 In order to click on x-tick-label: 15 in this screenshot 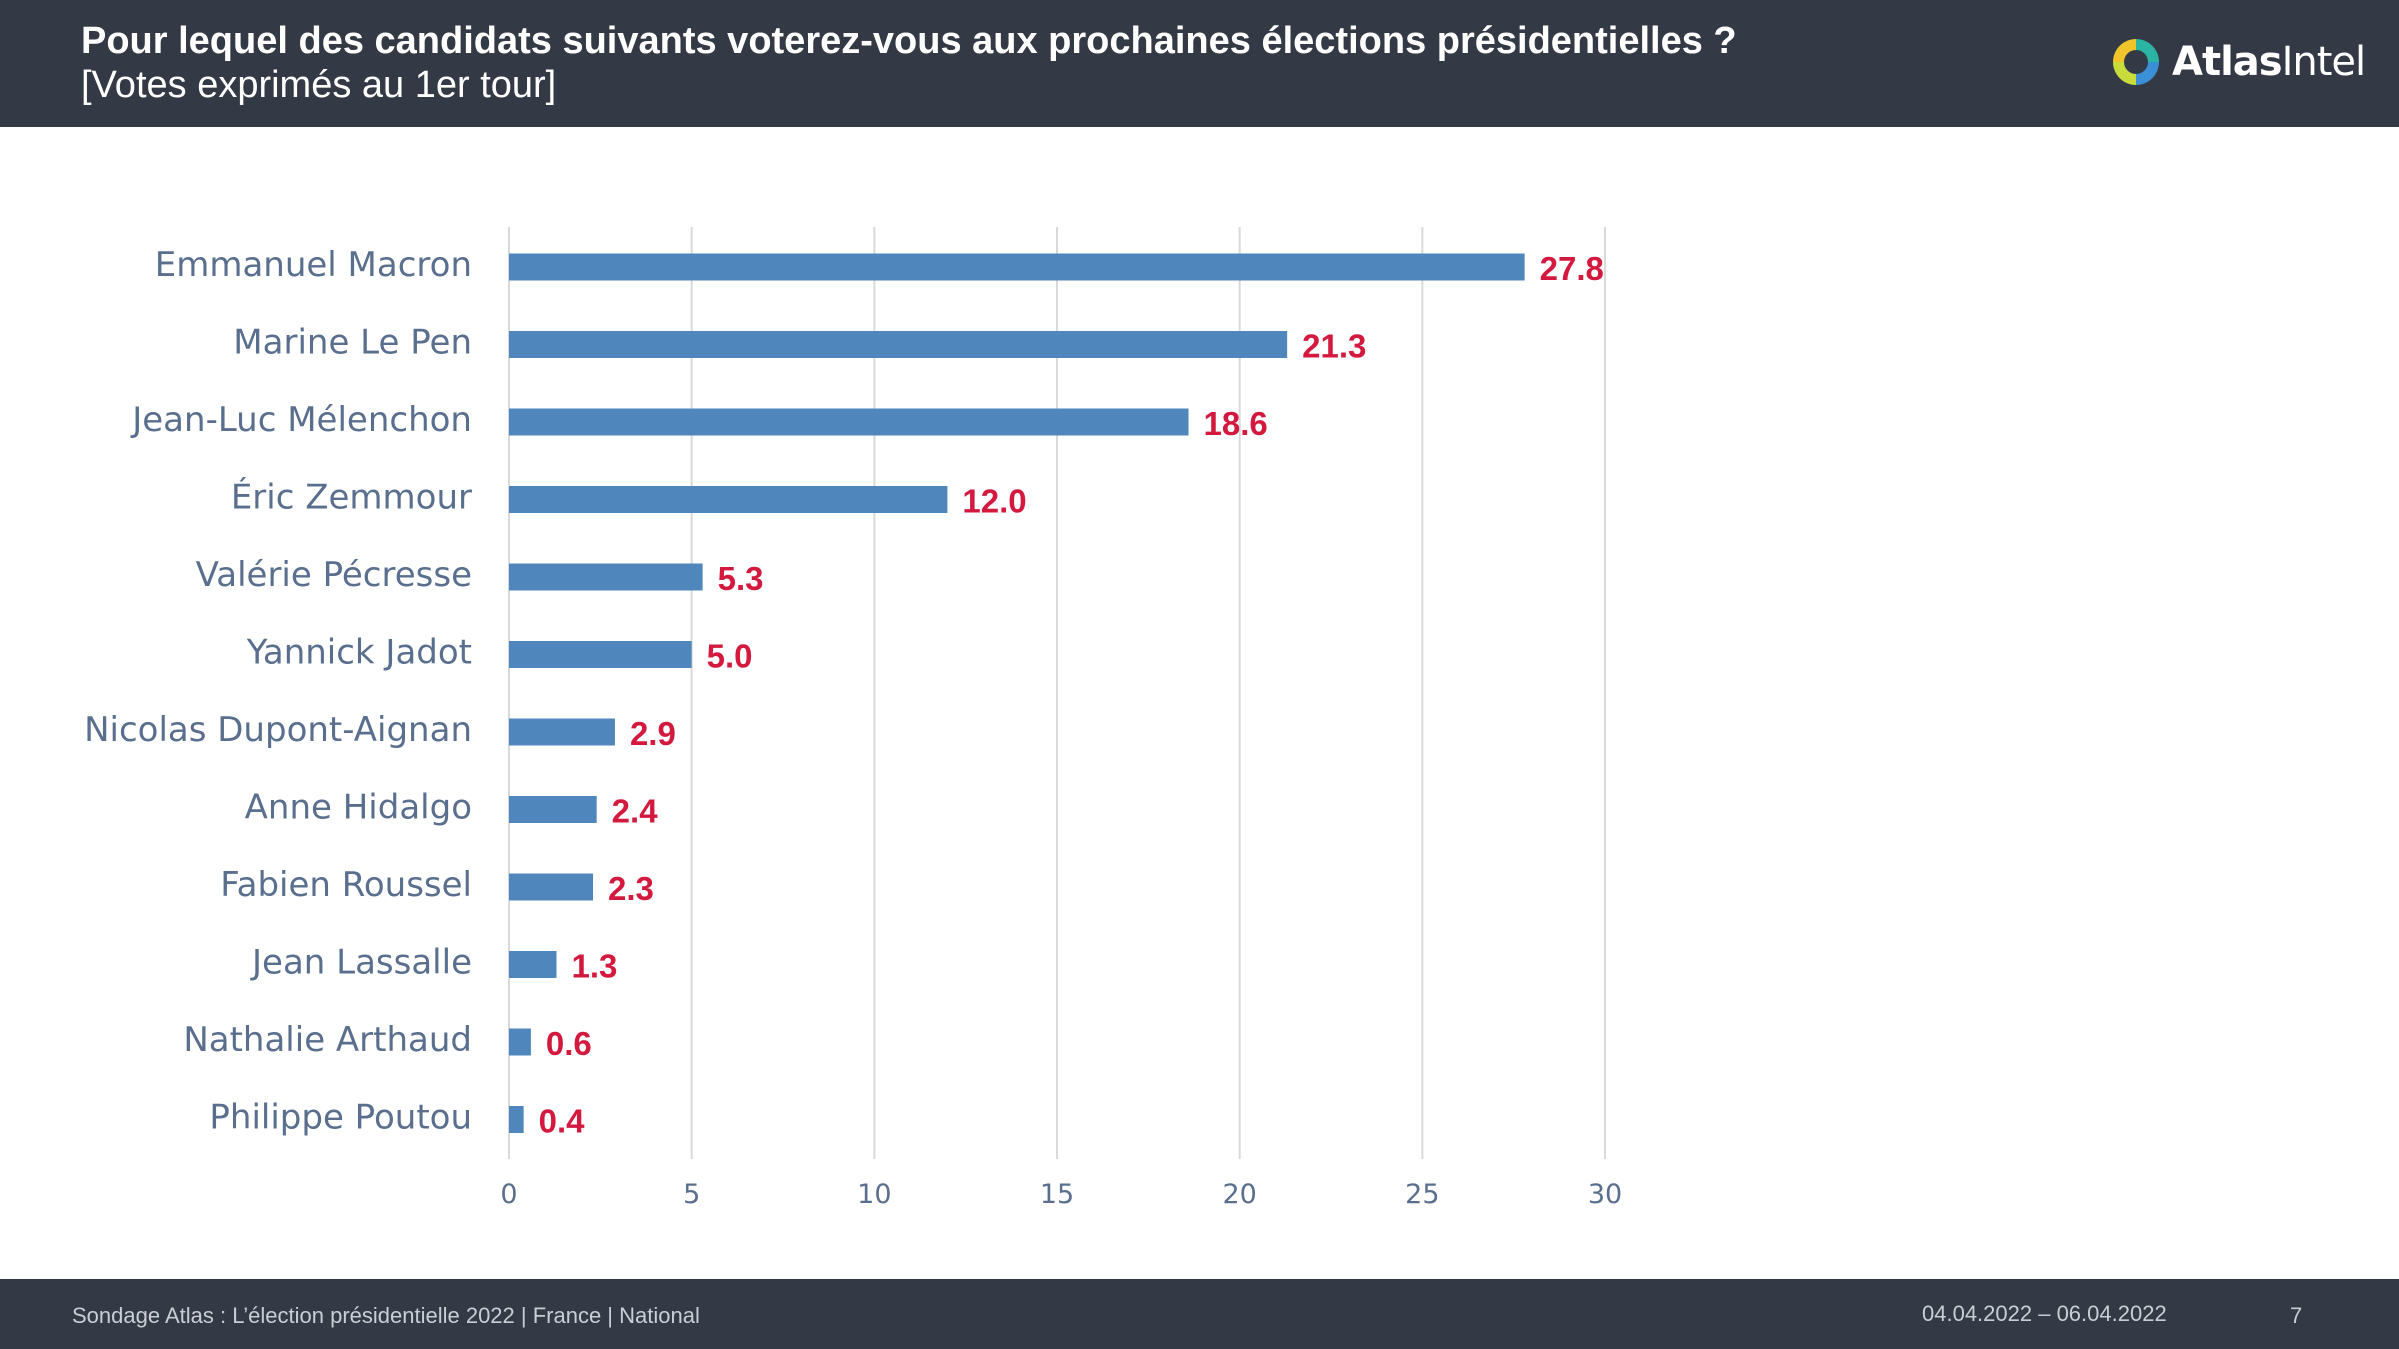, I will do `click(1057, 1194)`.